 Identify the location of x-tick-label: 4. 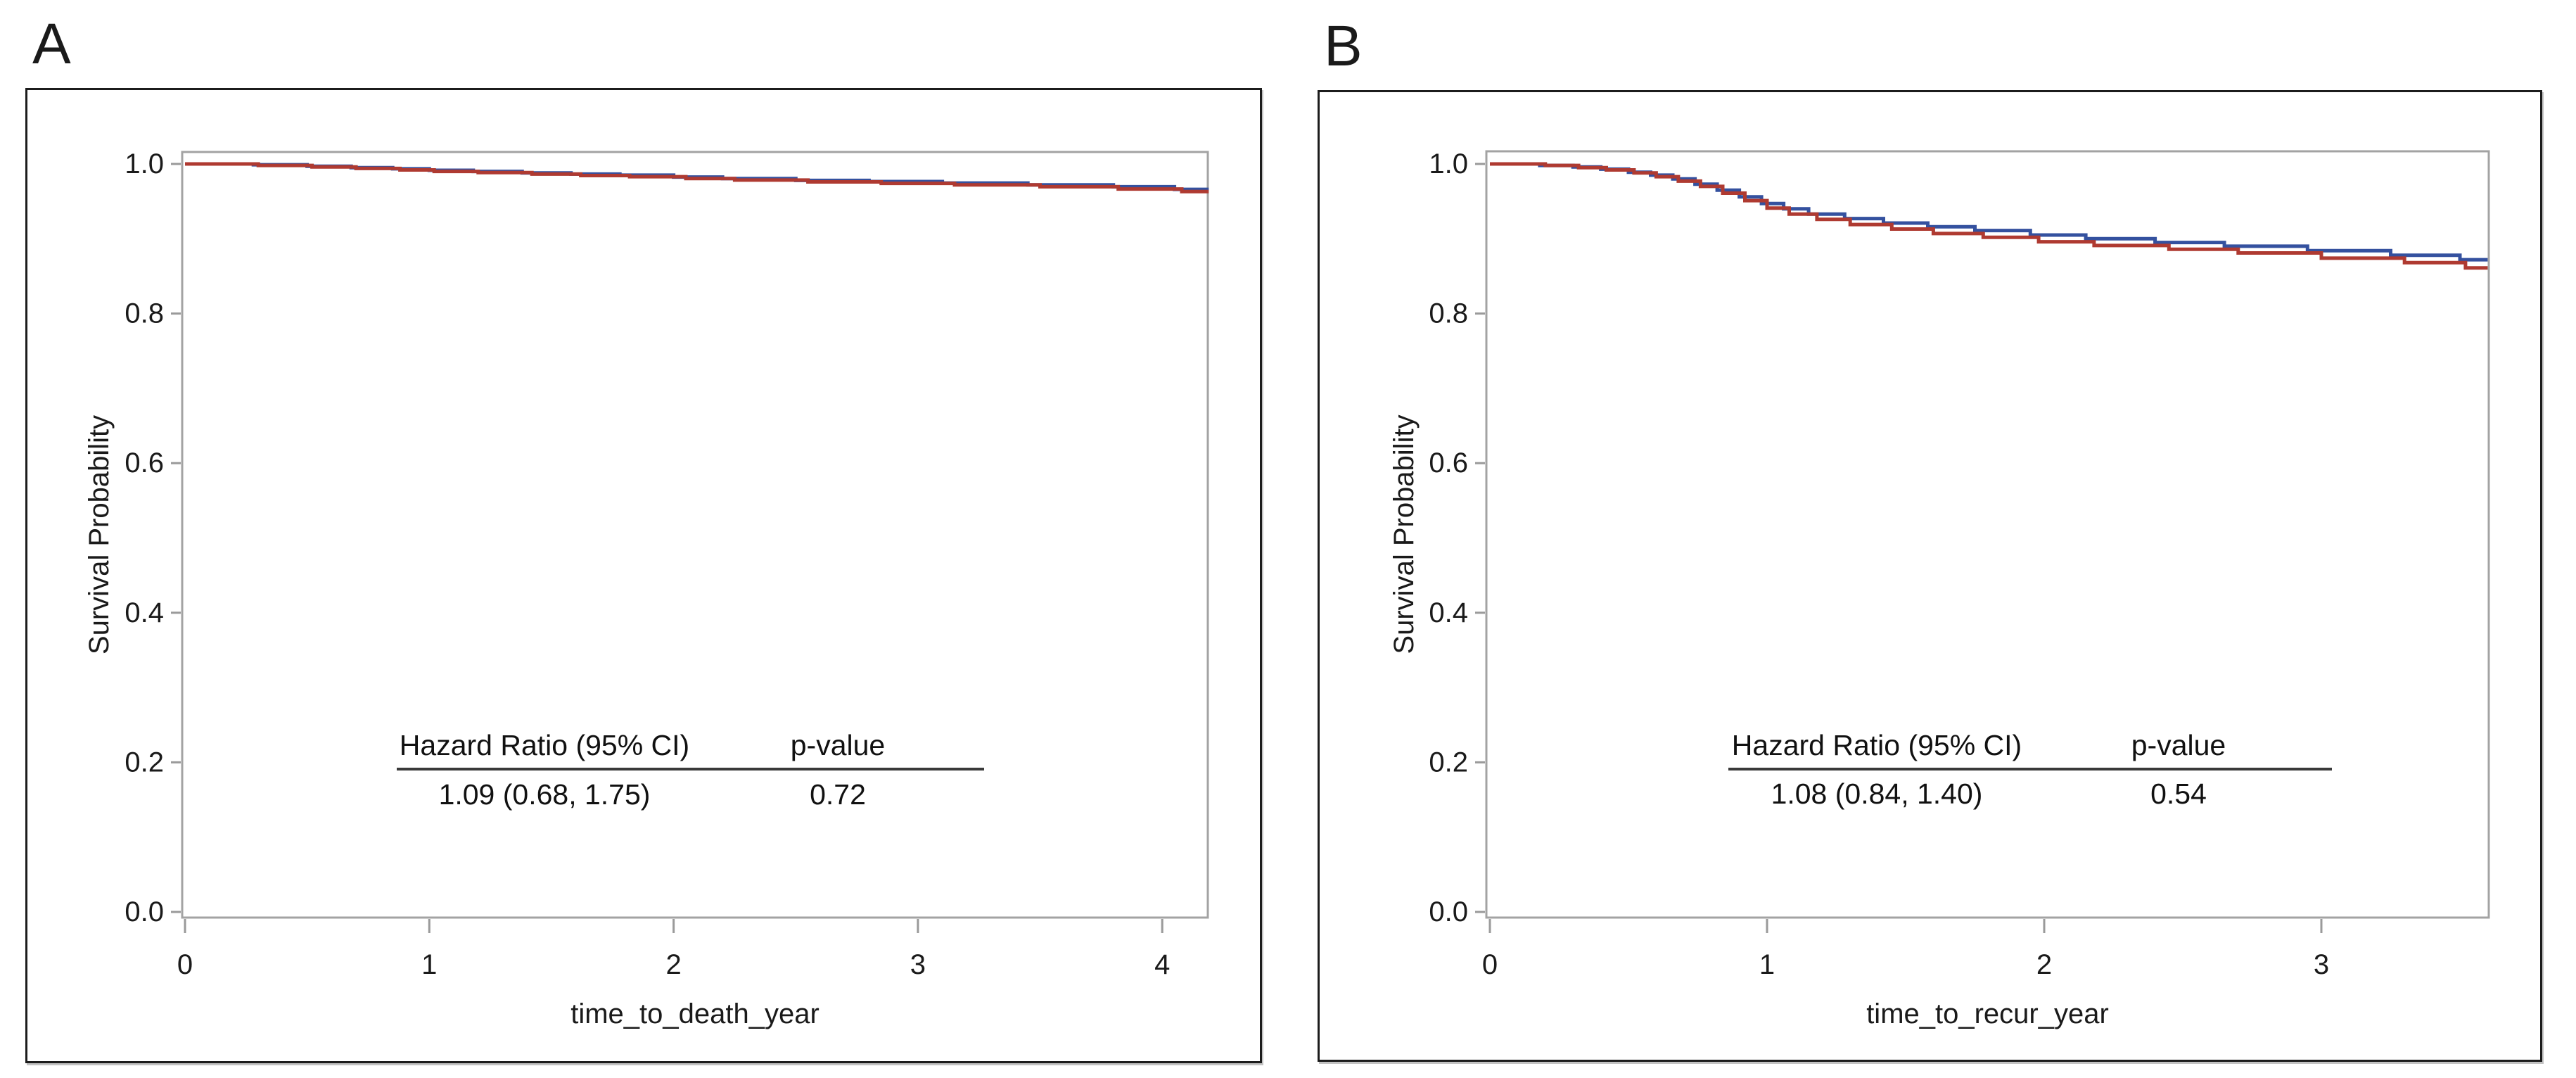
(1162, 964).